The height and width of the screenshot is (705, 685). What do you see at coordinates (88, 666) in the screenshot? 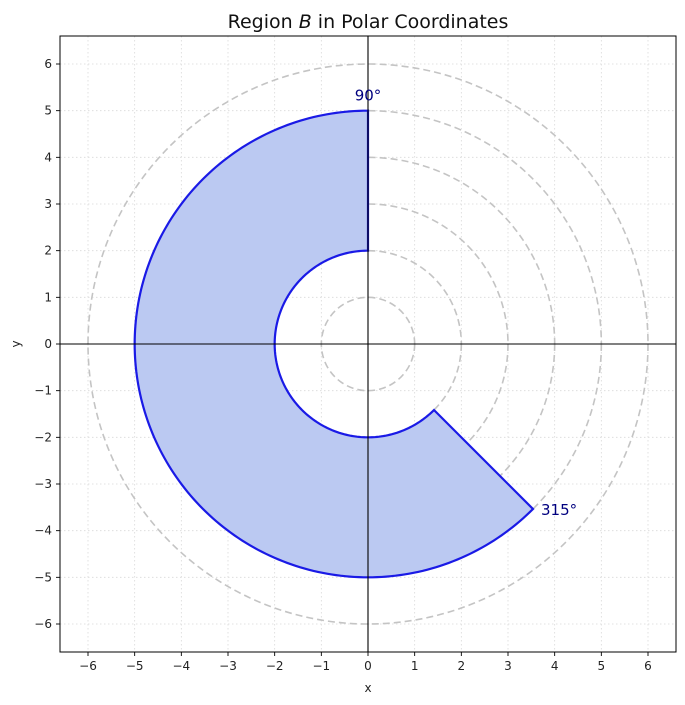
I see `x-tick-label: −6` at bounding box center [88, 666].